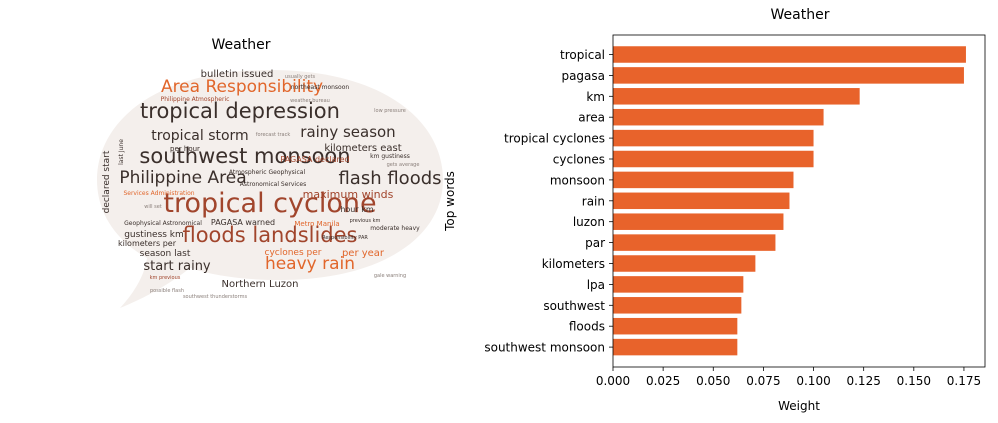 Image resolution: width=998 pixels, height=423 pixels. I want to click on wordcloud-word-metro-manila: Metro Manila, so click(316, 224).